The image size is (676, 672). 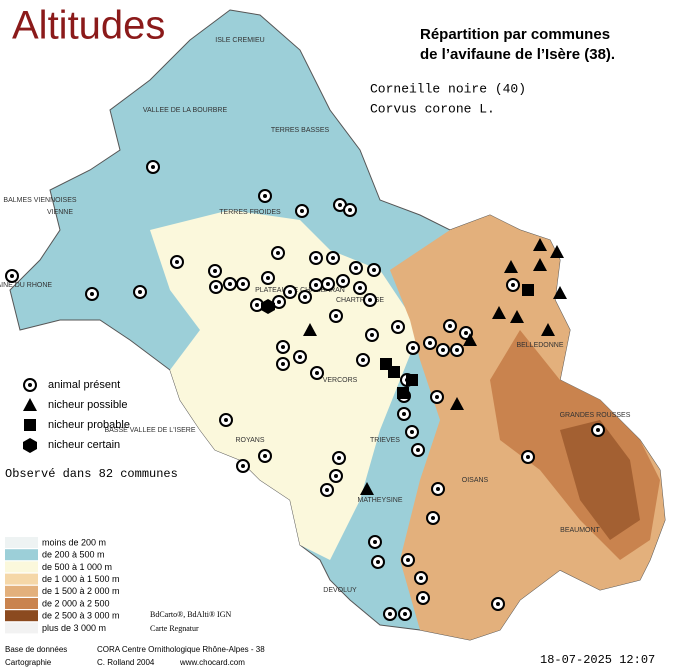 I want to click on place-label: GRANDES ROUSSES, so click(x=595, y=415).